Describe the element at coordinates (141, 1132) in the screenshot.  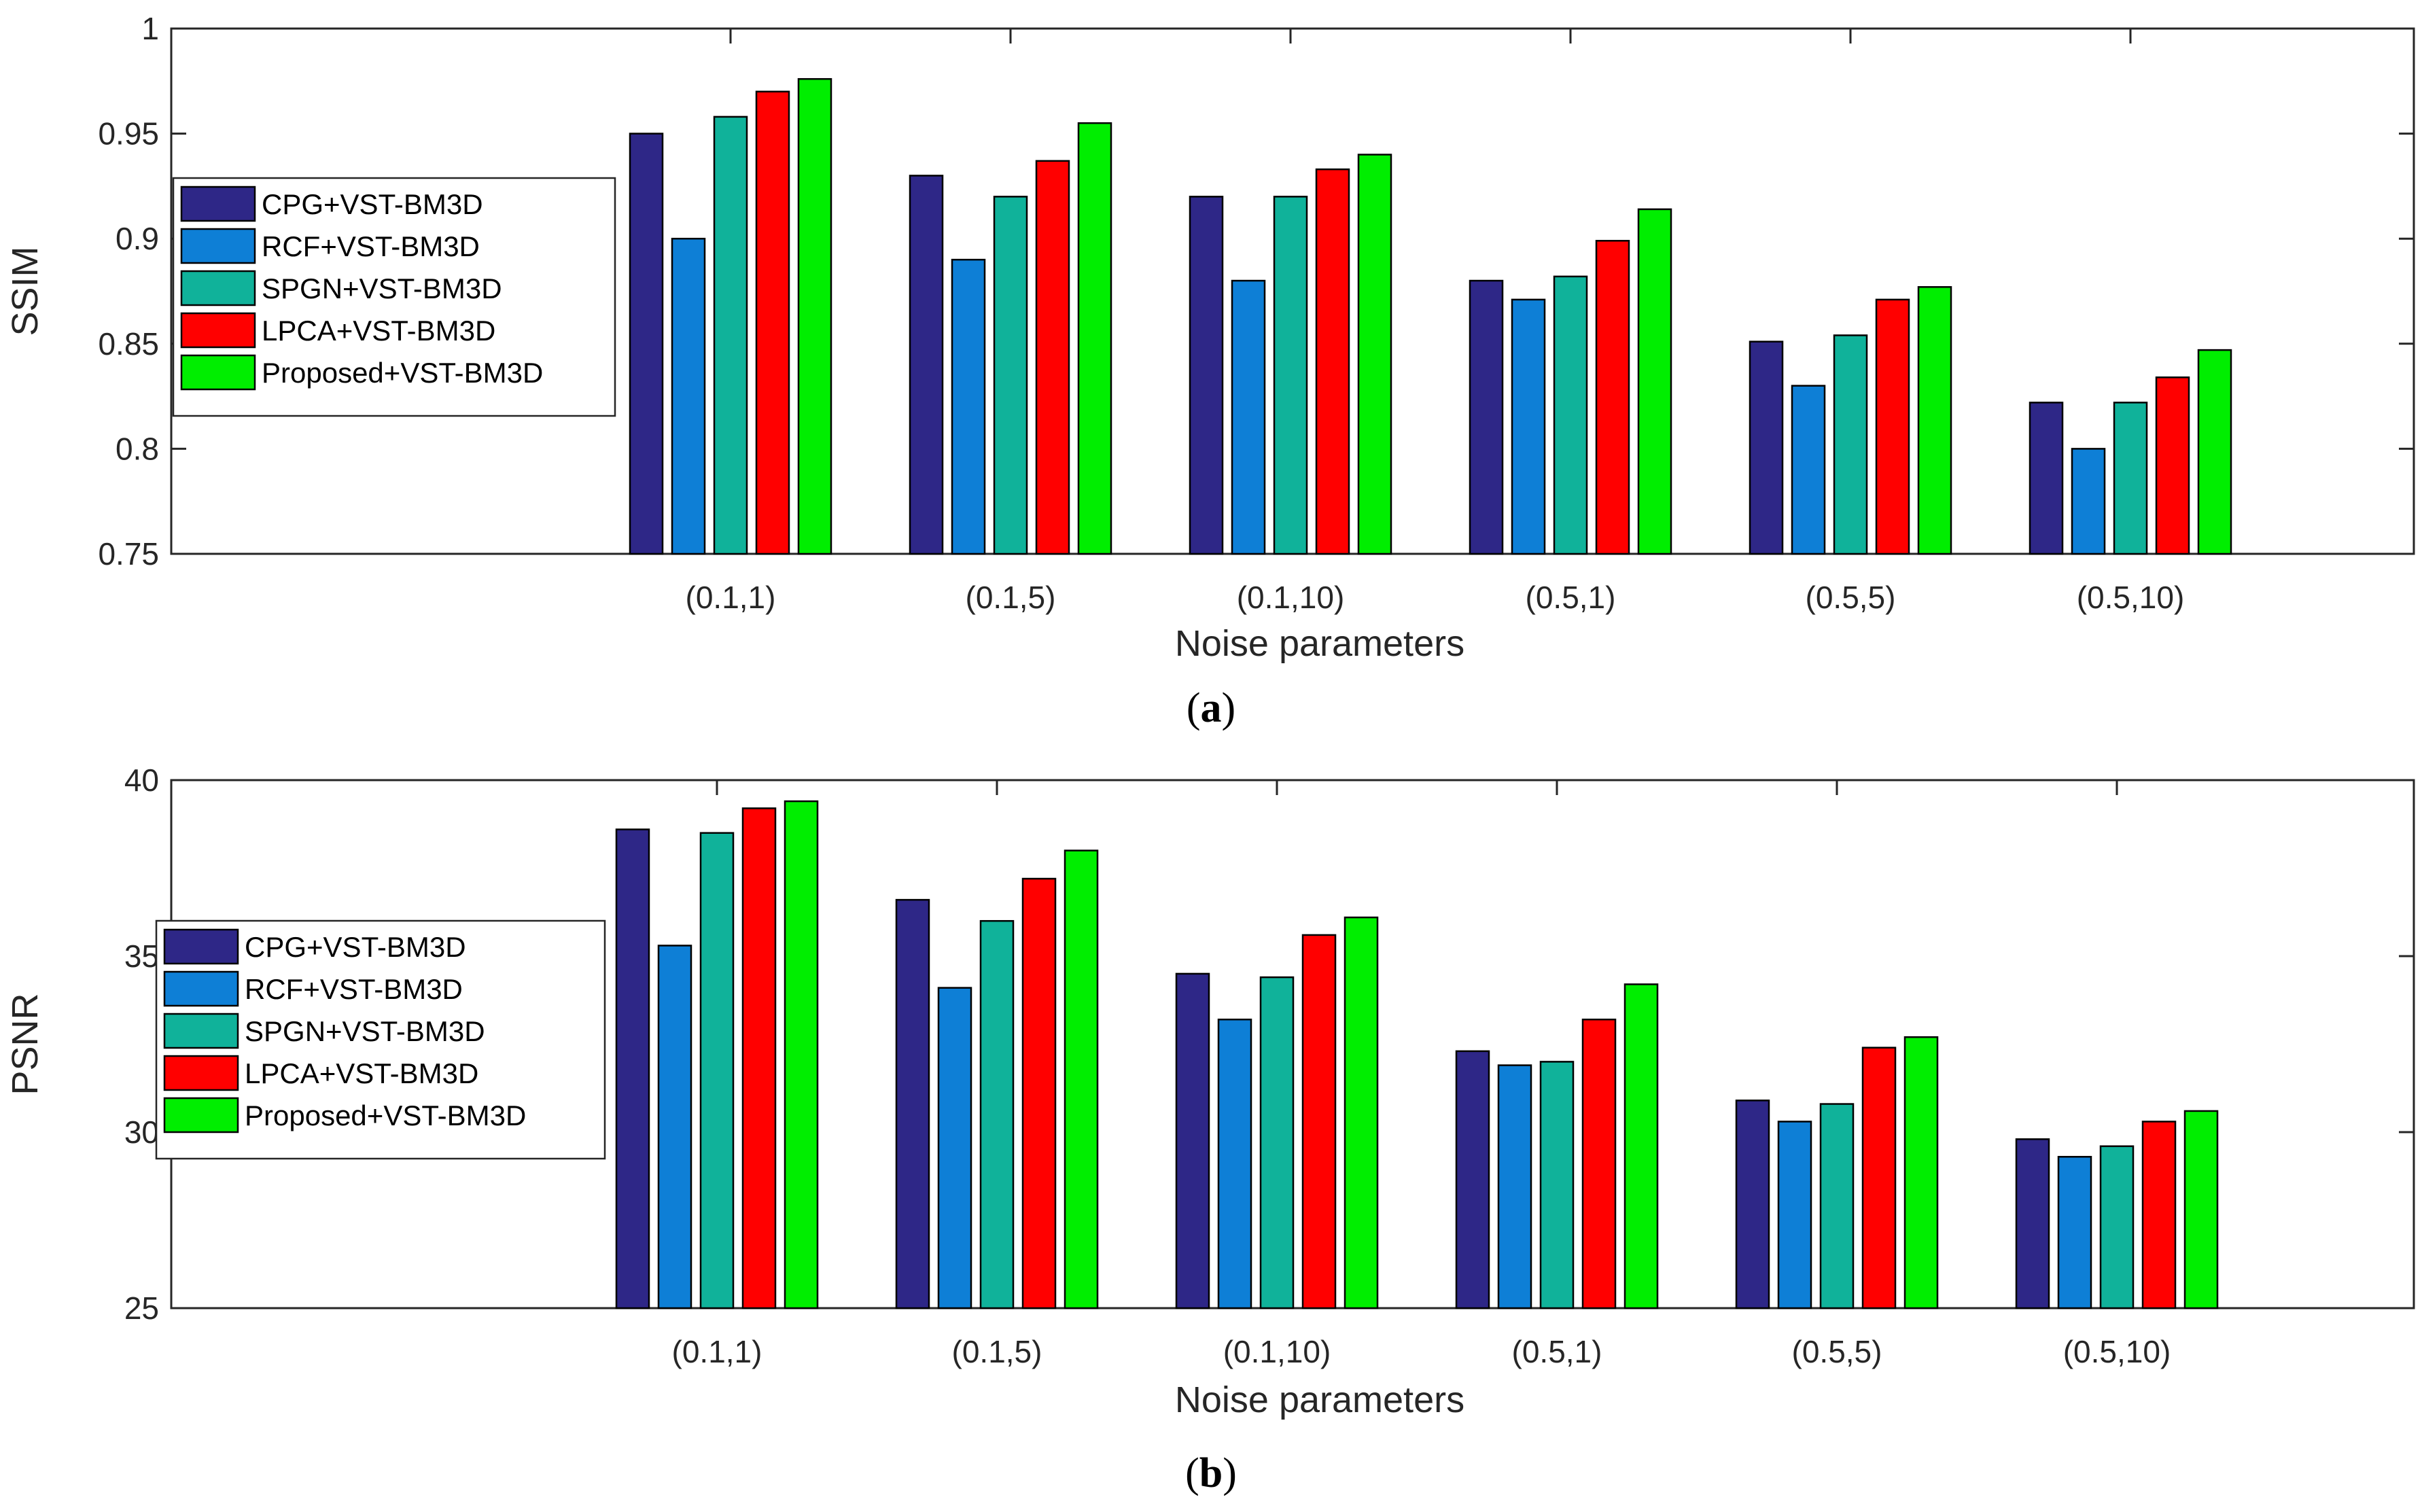
I see `y-tick-label: 30` at that location.